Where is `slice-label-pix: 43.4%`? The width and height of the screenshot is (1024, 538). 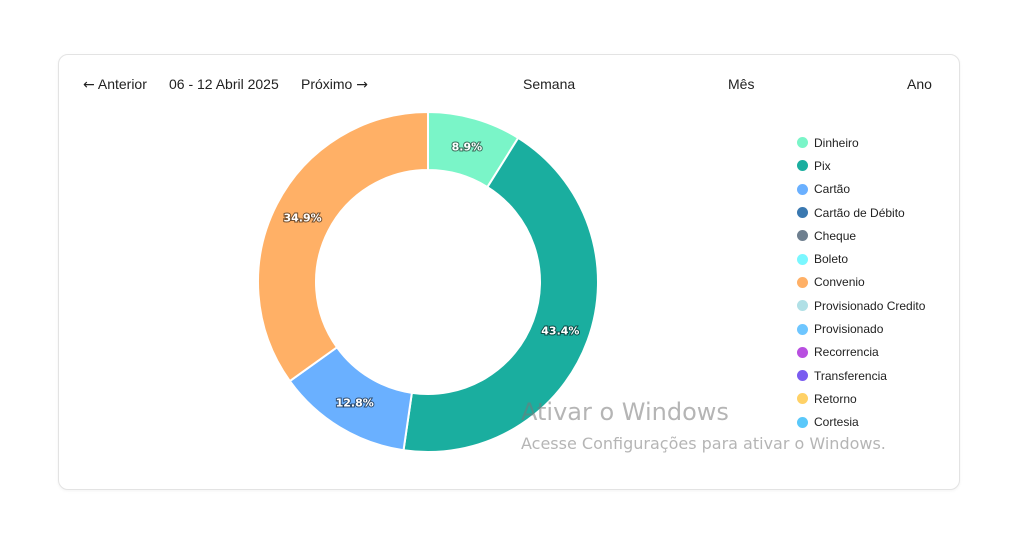 slice-label-pix: 43.4% is located at coordinates (560, 331).